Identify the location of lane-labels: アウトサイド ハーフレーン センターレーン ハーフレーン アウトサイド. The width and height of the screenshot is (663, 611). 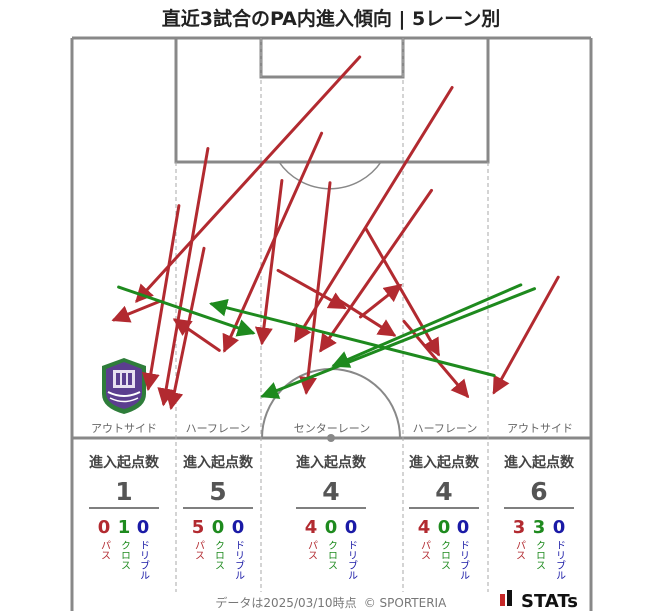
(332, 428).